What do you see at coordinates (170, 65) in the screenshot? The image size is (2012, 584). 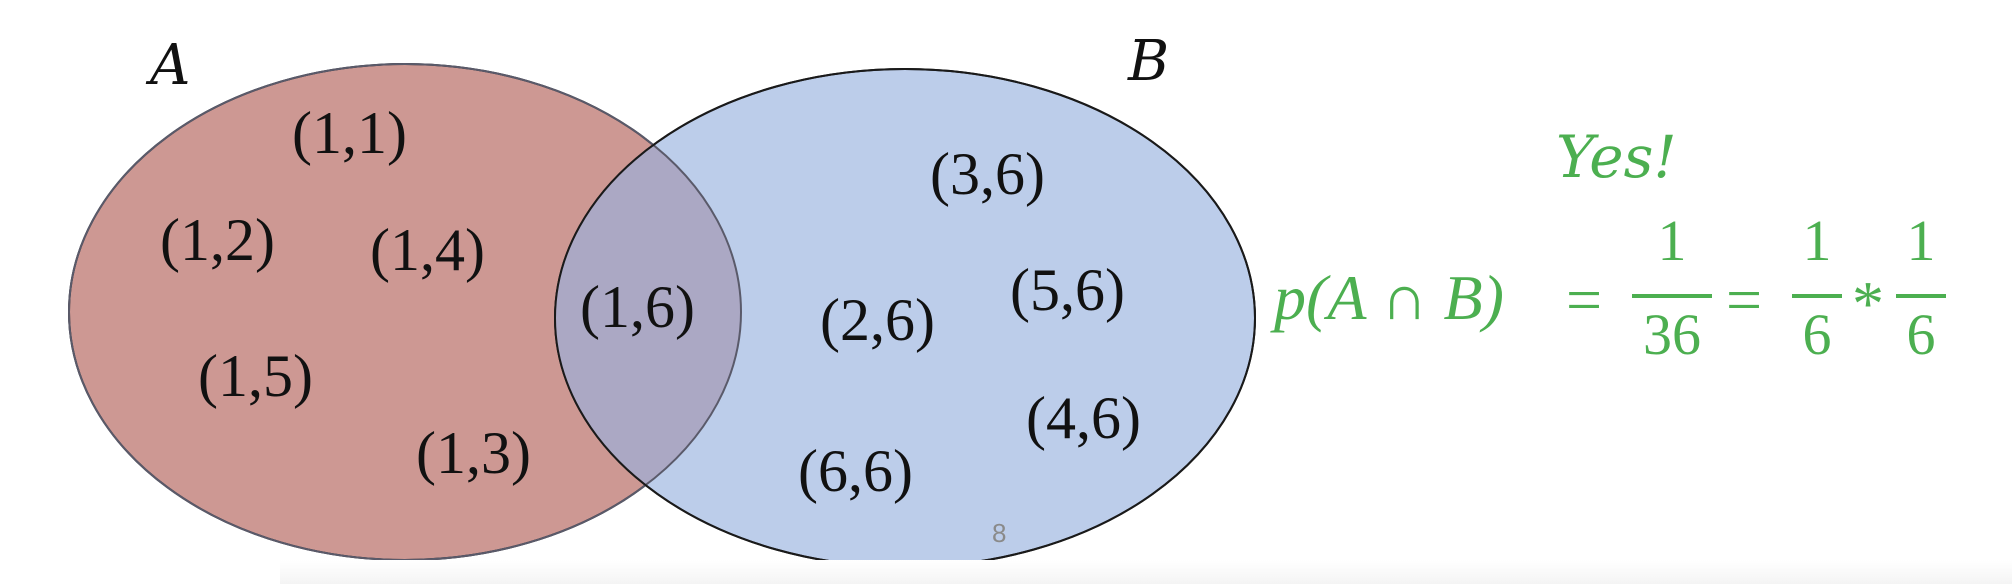 I see `set-a-label: A` at bounding box center [170, 65].